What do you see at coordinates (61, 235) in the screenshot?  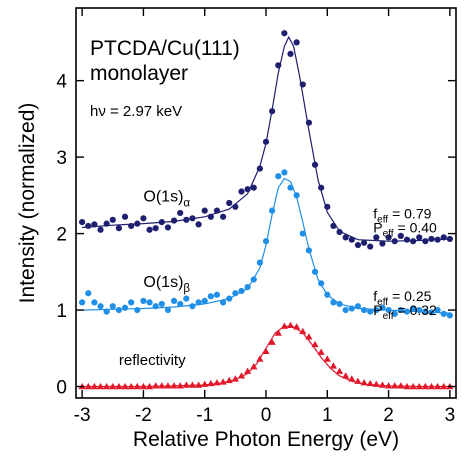 I see `y-tick-label: 2` at bounding box center [61, 235].